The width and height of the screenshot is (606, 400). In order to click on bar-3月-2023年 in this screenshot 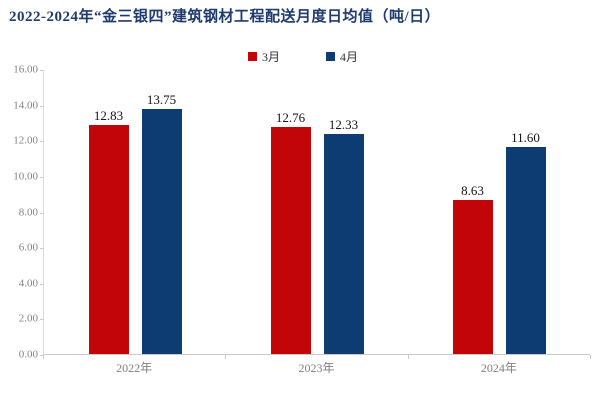, I will do `click(290, 240)`.